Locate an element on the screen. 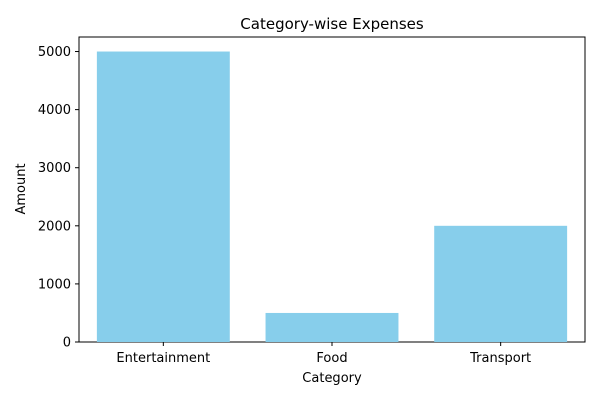  y-tick-label: 2000 is located at coordinates (54, 226).